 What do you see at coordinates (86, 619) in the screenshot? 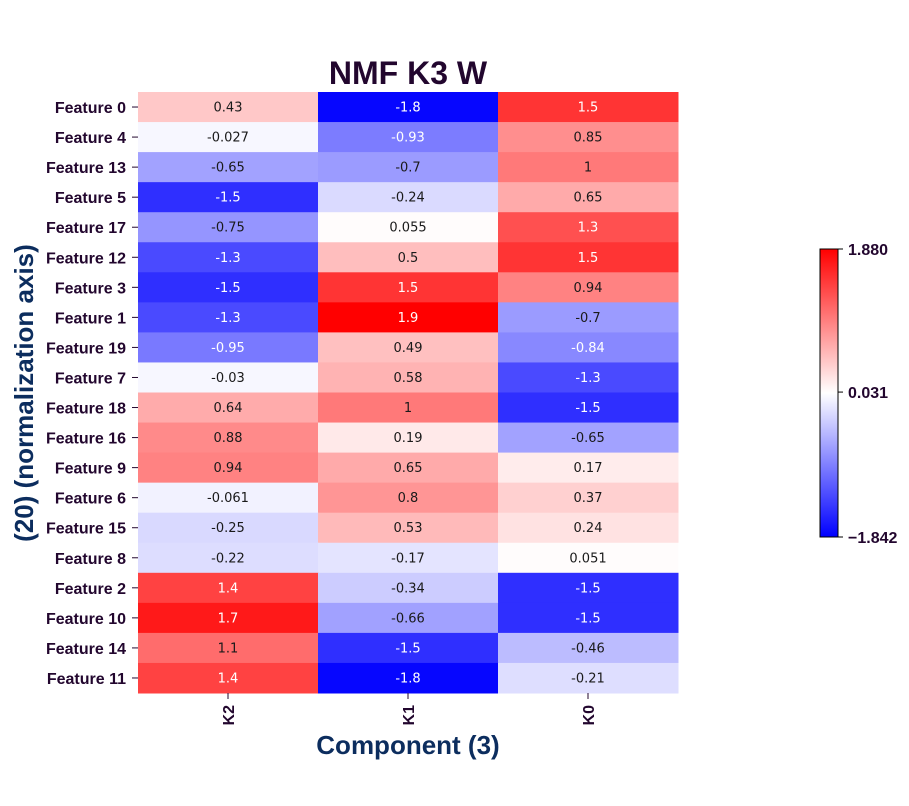
I see `row-tick-label: Feature 10` at bounding box center [86, 619].